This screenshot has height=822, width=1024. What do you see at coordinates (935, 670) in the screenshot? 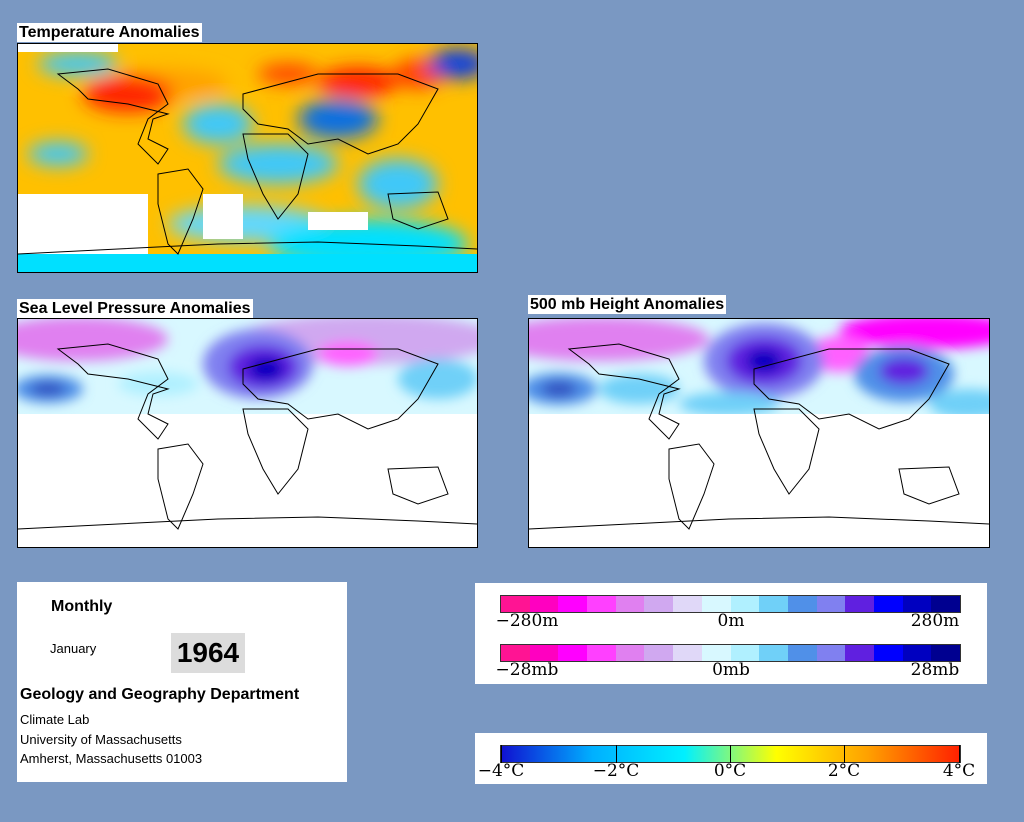
I see `pressure-legend-max: 28mb` at bounding box center [935, 670].